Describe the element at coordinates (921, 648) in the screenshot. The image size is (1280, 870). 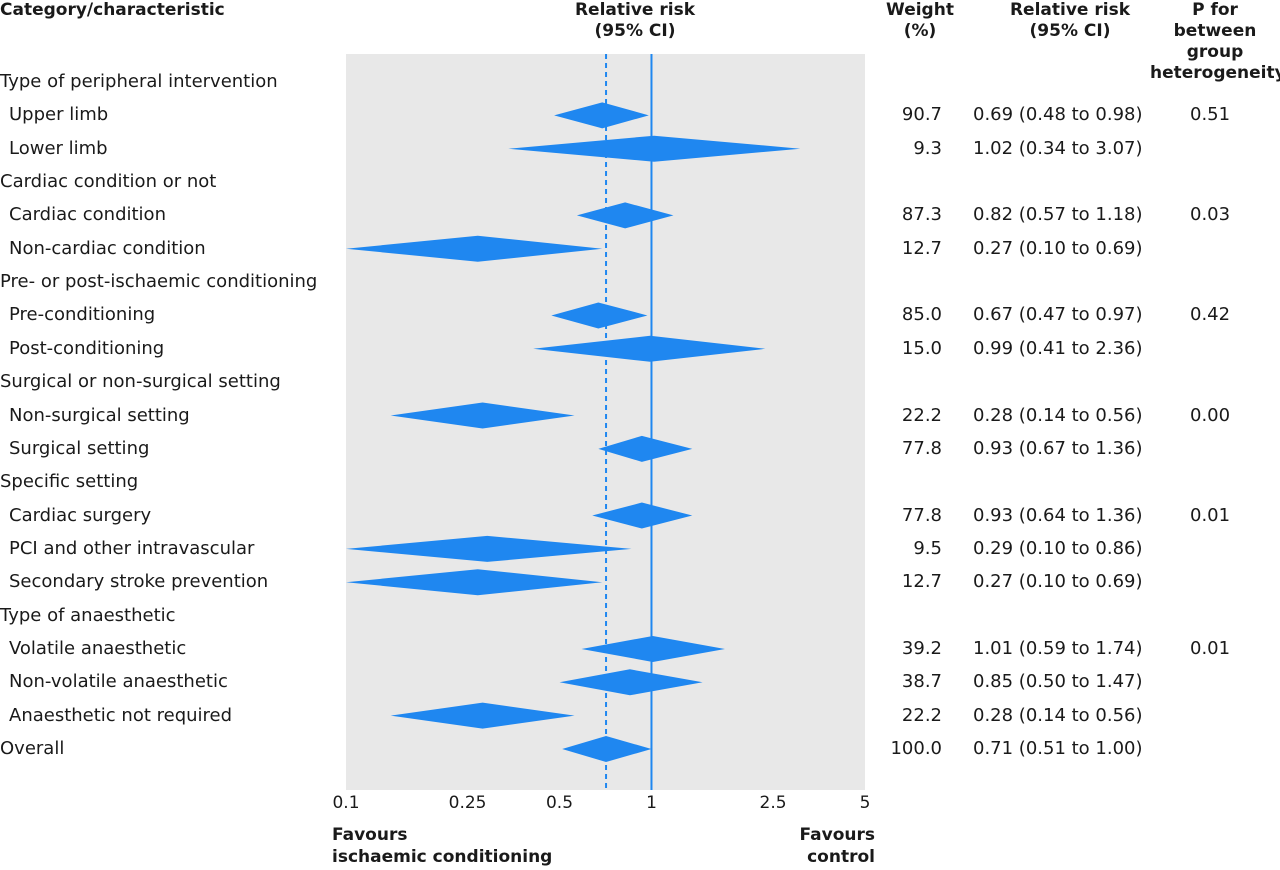
I see `weight-value: 39.2` at that location.